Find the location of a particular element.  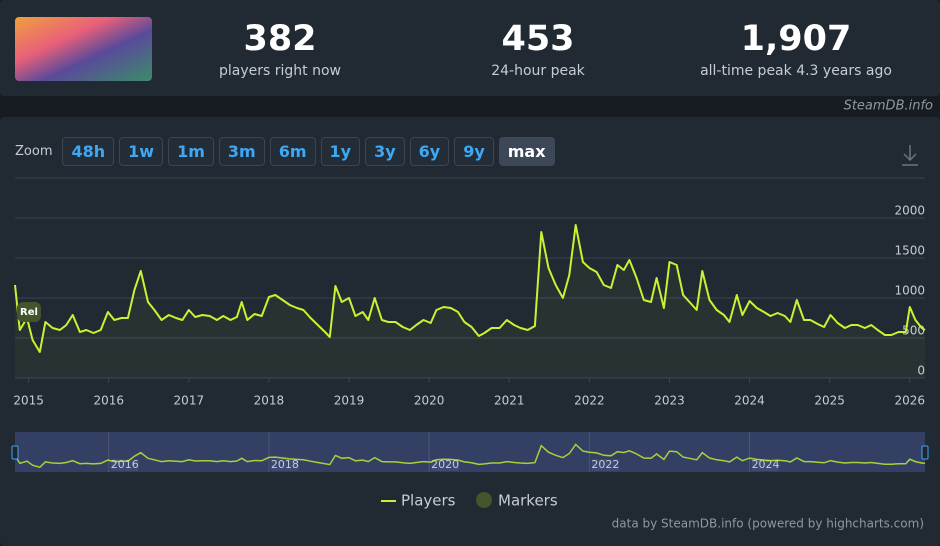

legend-label: Players is located at coordinates (428, 501).